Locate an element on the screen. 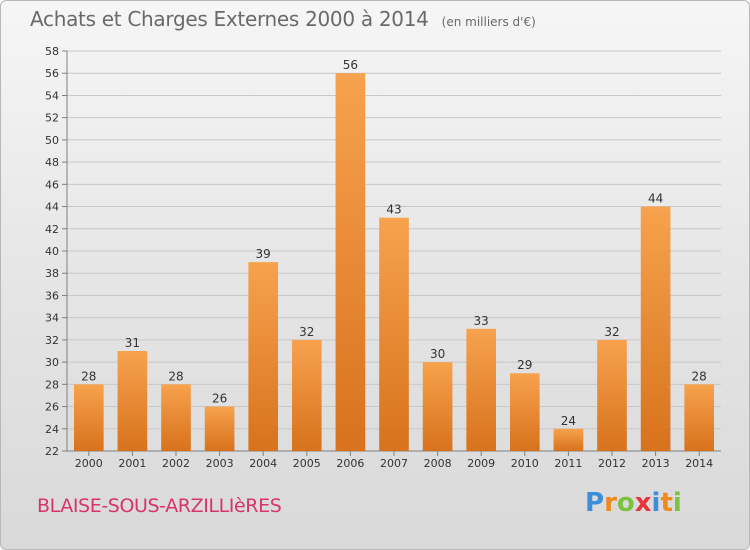 Image resolution: width=750 pixels, height=550 pixels. y-tick-label: 46 is located at coordinates (52, 184).